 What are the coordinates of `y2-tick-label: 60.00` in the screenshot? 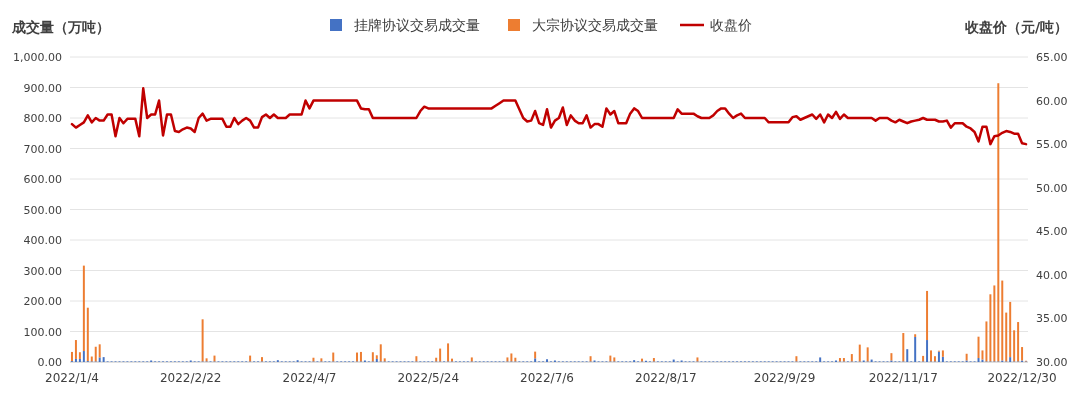 It's located at (1052, 101).